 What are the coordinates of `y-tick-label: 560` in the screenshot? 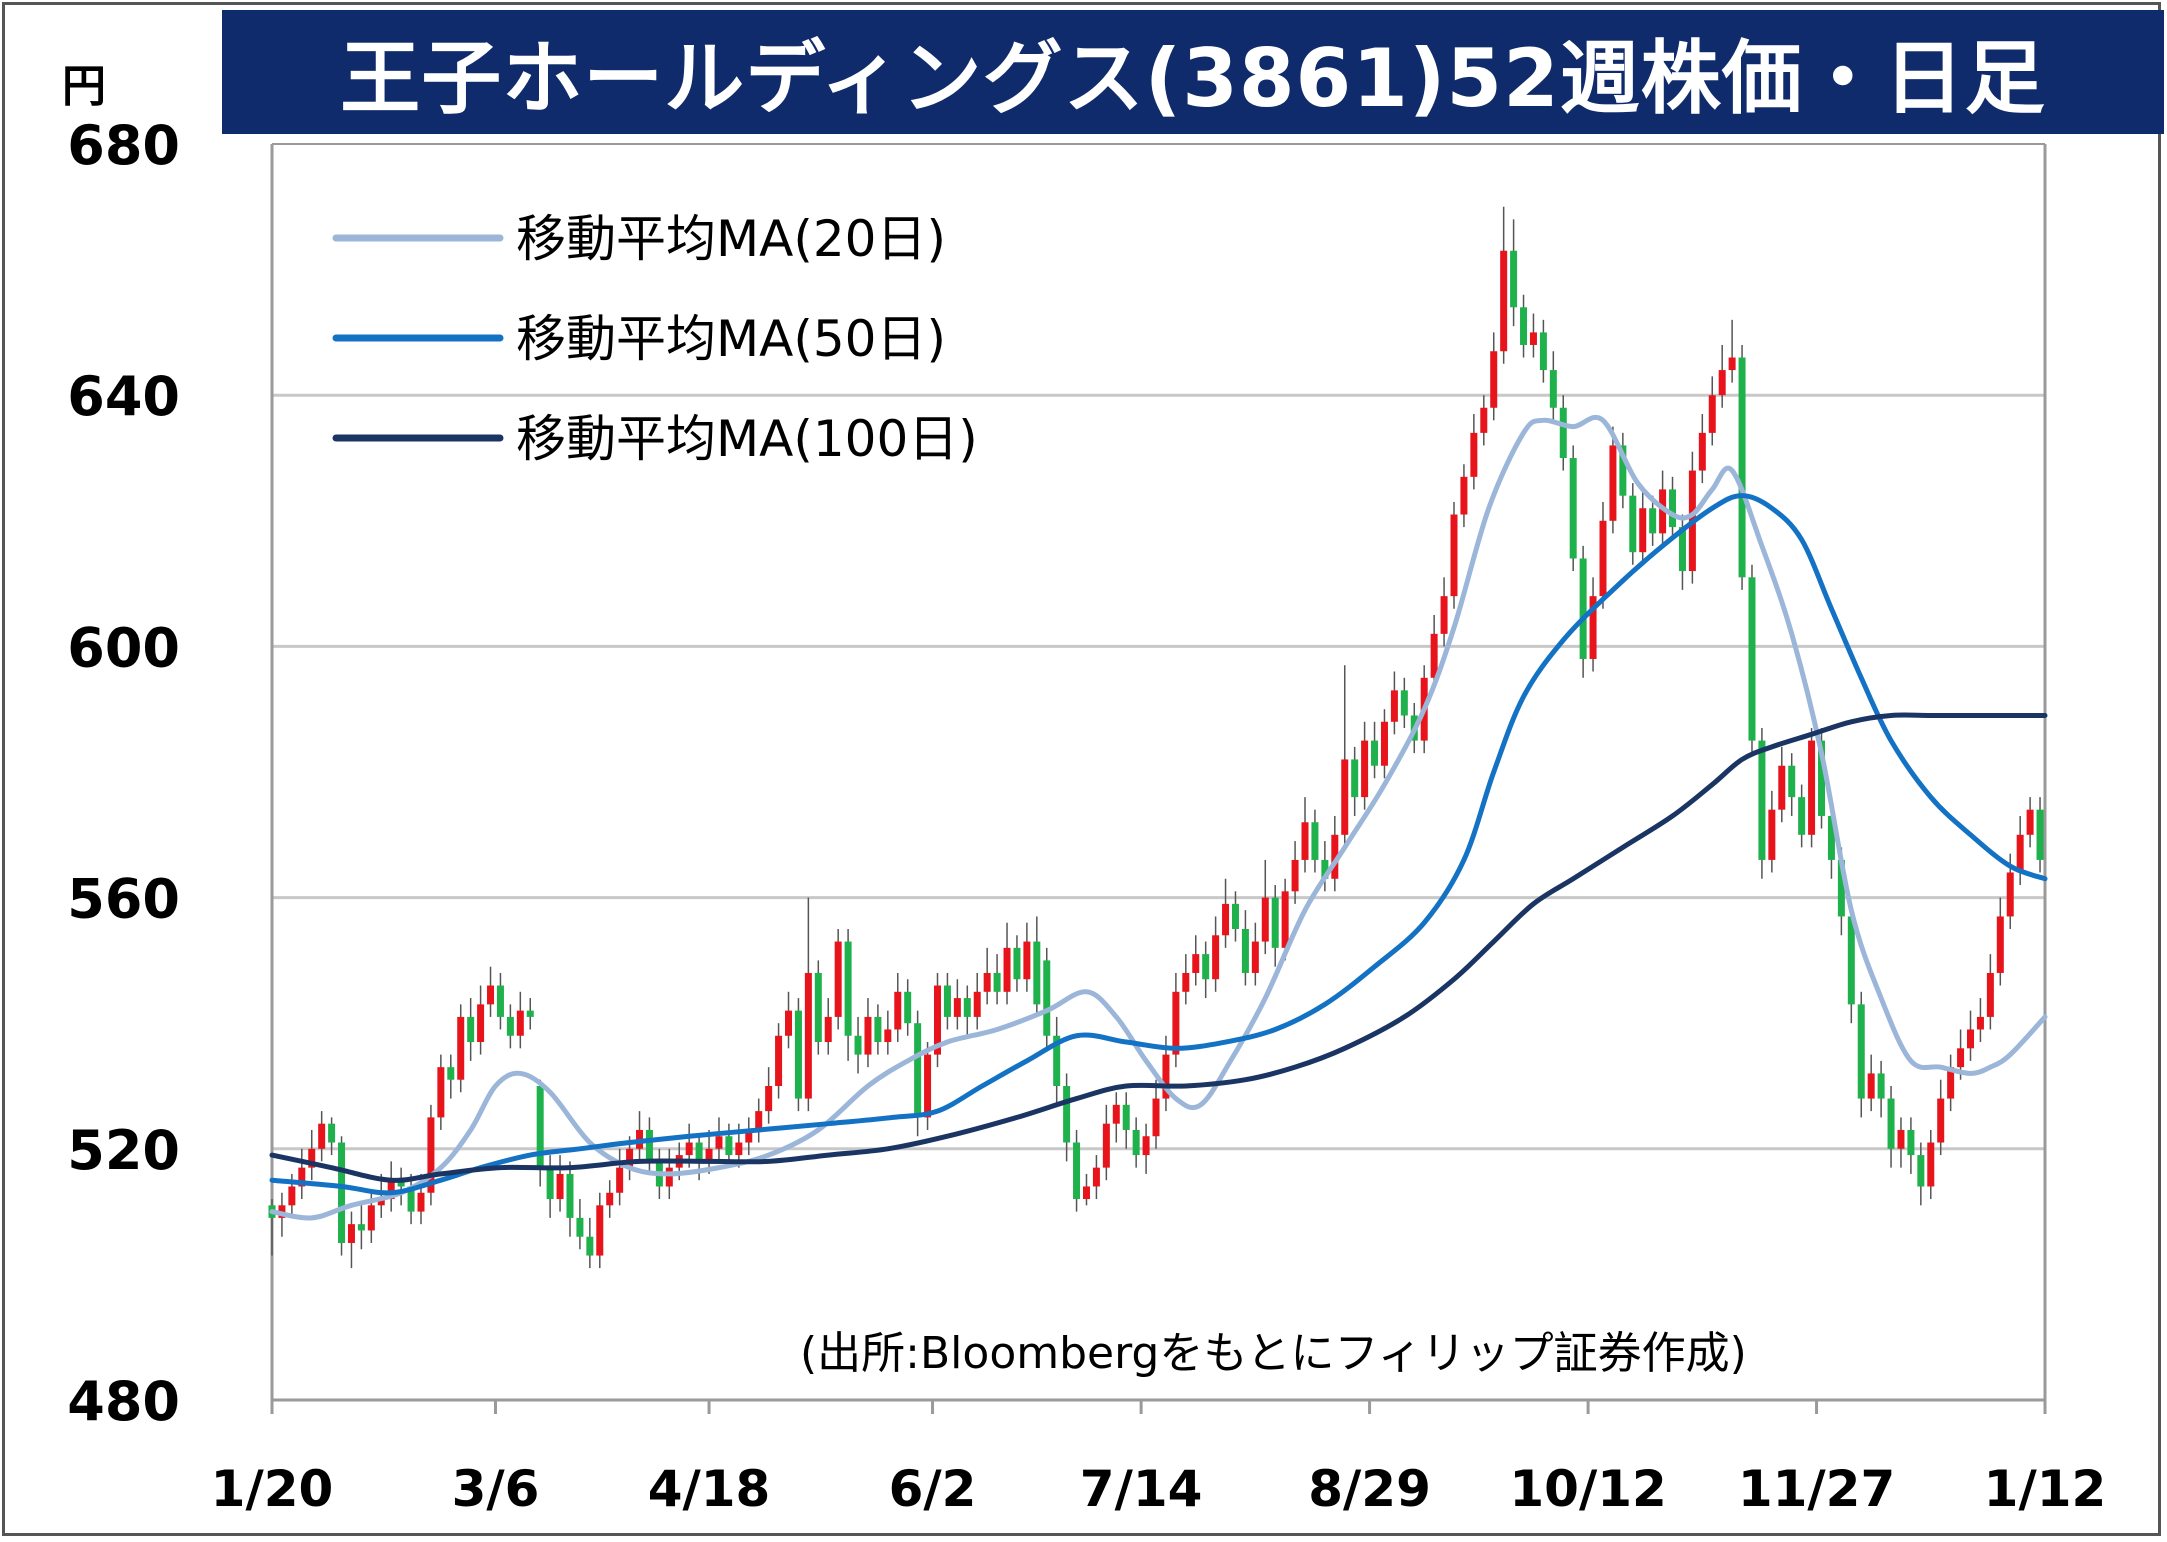 It's located at (123, 899).